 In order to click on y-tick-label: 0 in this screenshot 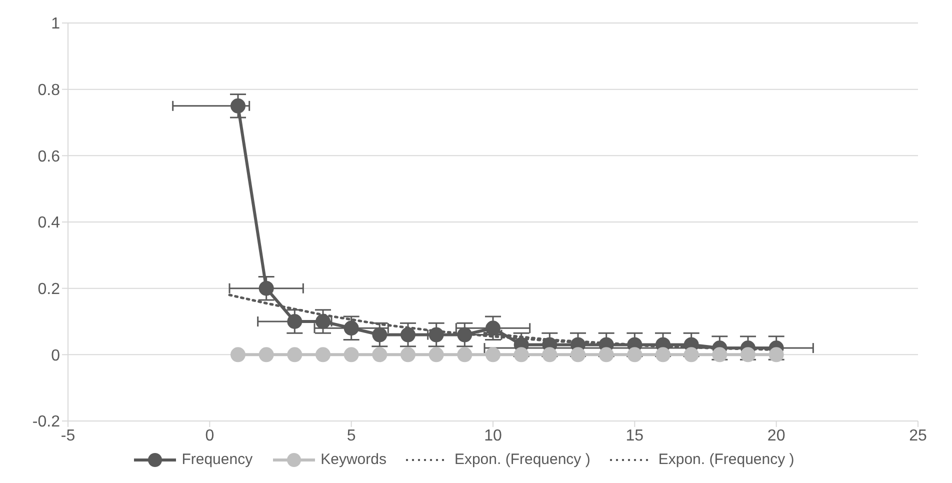, I will do `click(55, 355)`.